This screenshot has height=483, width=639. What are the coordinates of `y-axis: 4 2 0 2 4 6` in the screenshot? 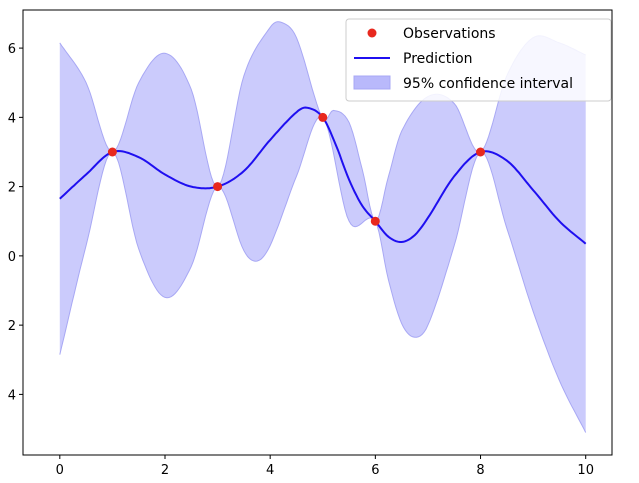 It's located at (15, 222).